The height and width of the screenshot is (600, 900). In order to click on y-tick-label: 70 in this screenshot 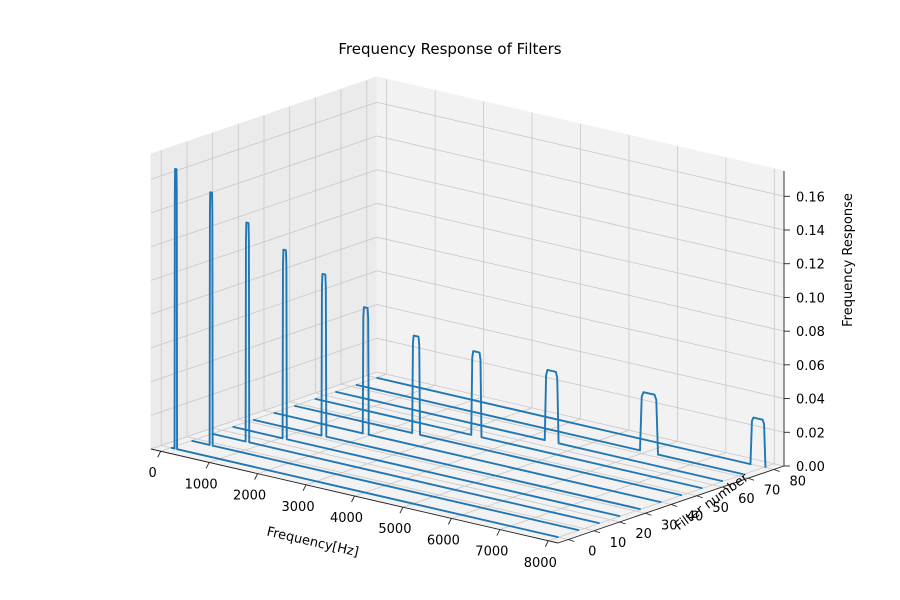, I will do `click(772, 490)`.